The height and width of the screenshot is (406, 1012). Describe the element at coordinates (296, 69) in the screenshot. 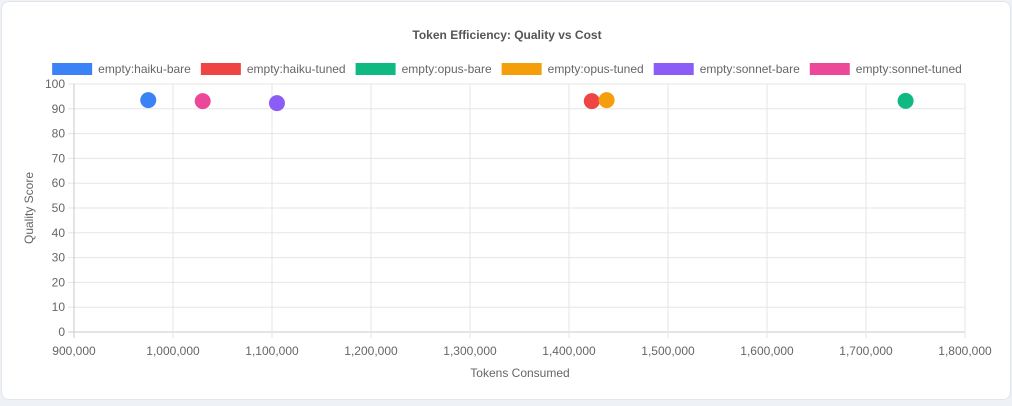

I see `legend-label: empty:haiku-tuned` at that location.